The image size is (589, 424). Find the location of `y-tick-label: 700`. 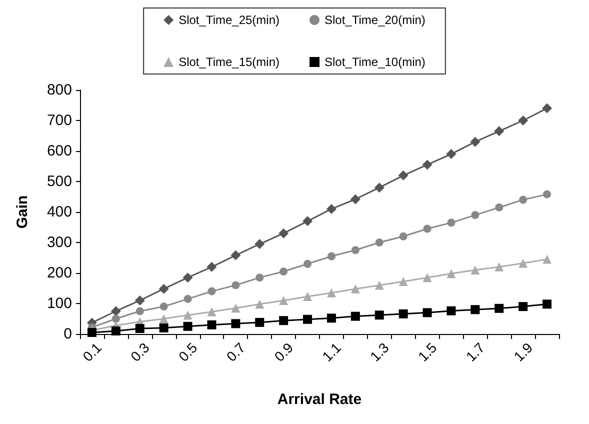

y-tick-label: 700 is located at coordinates (59, 120).